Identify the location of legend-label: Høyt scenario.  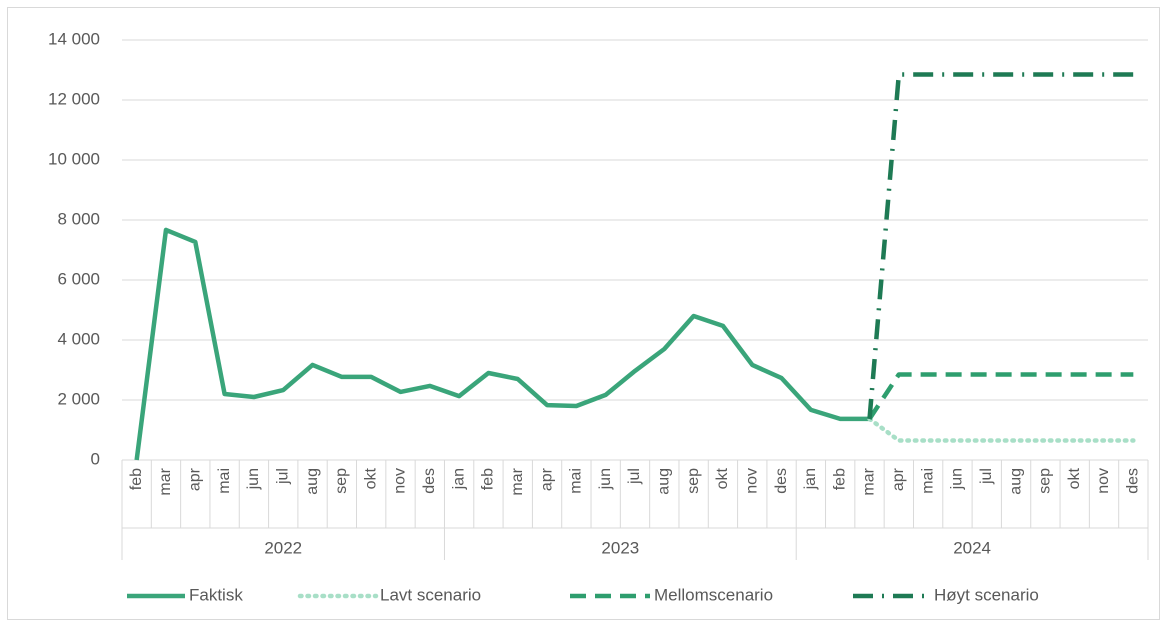
(986, 594).